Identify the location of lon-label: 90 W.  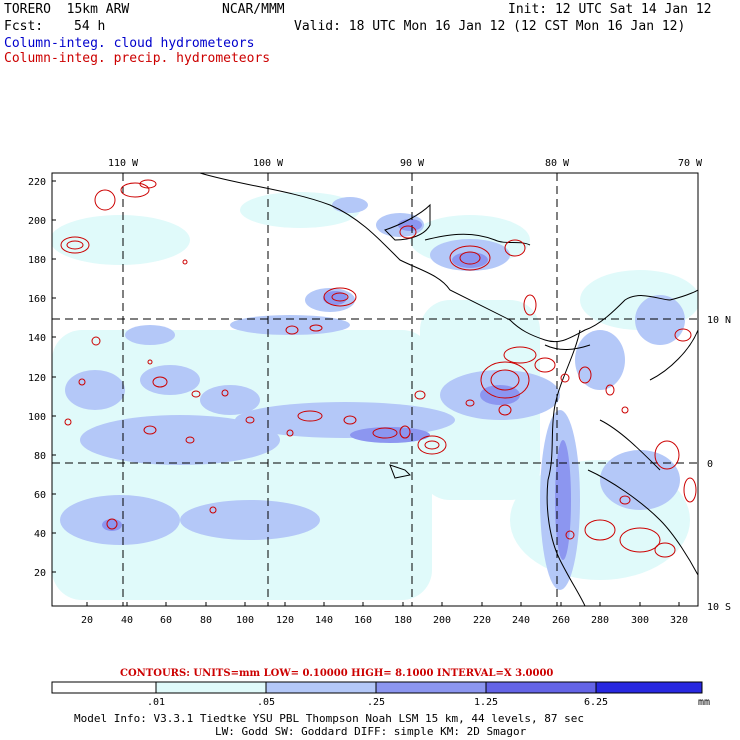
(412, 163).